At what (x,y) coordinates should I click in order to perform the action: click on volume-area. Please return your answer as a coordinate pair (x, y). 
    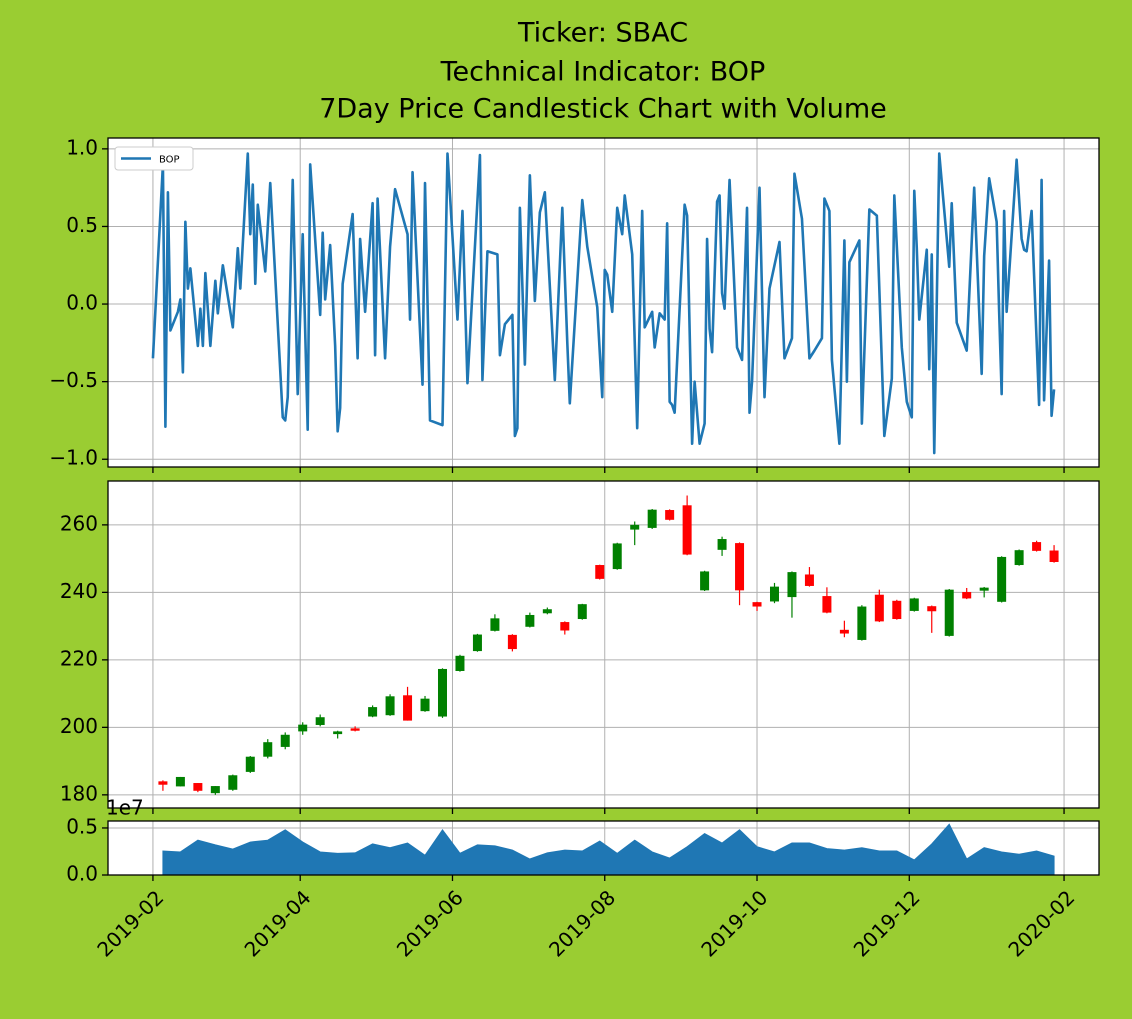
    Looking at the image, I should click on (608, 849).